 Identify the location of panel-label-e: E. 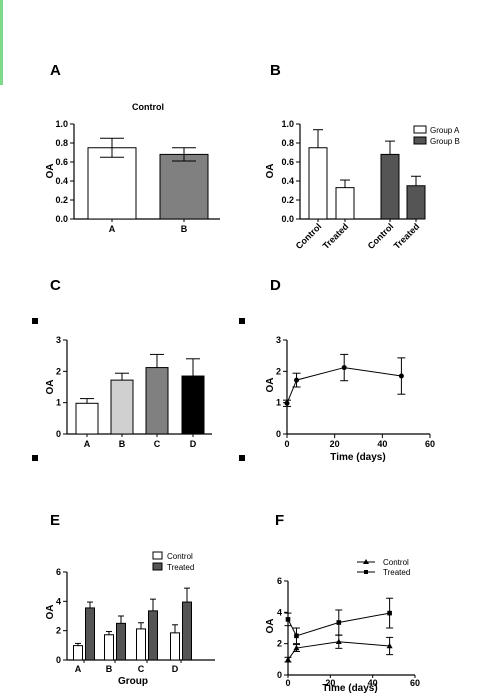
(55, 520).